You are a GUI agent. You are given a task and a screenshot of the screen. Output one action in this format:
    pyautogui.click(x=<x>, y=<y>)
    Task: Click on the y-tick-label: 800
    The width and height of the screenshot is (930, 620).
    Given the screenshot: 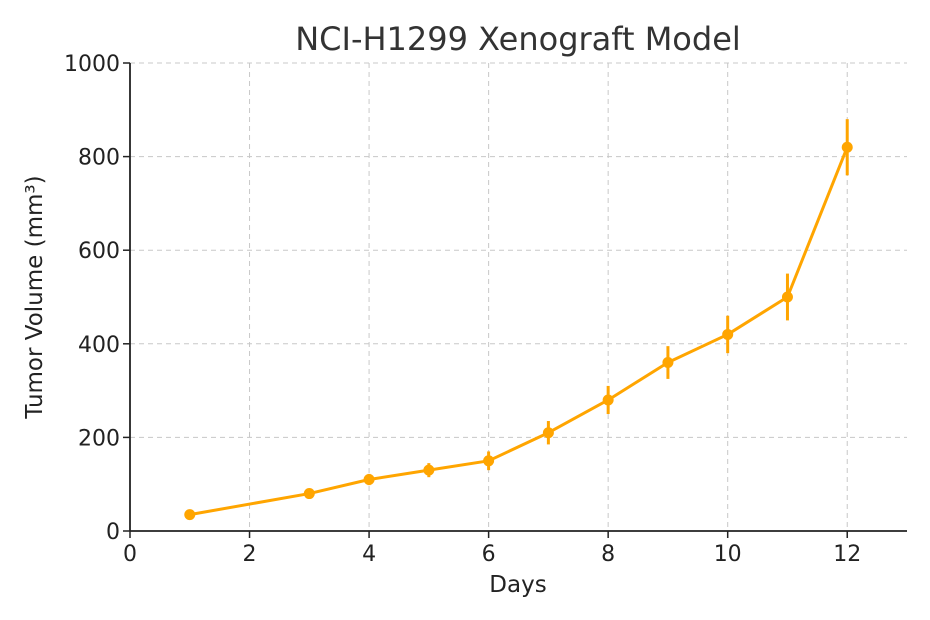 What is the action you would take?
    pyautogui.click(x=99, y=158)
    